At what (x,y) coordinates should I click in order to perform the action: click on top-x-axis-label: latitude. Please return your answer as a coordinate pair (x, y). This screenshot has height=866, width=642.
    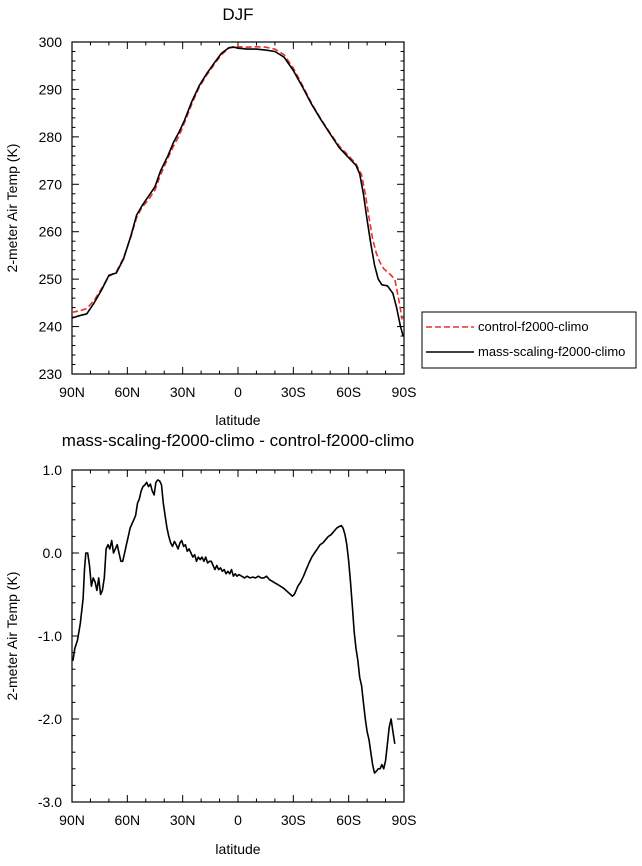
    Looking at the image, I should click on (237, 420).